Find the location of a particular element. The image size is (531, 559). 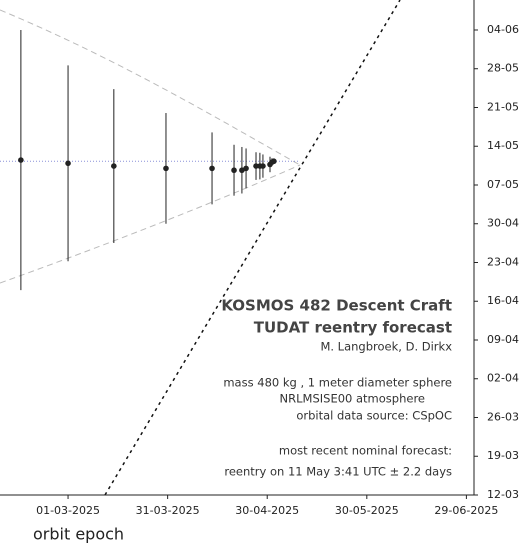

y-tick-label: 12-03 is located at coordinates (503, 494).